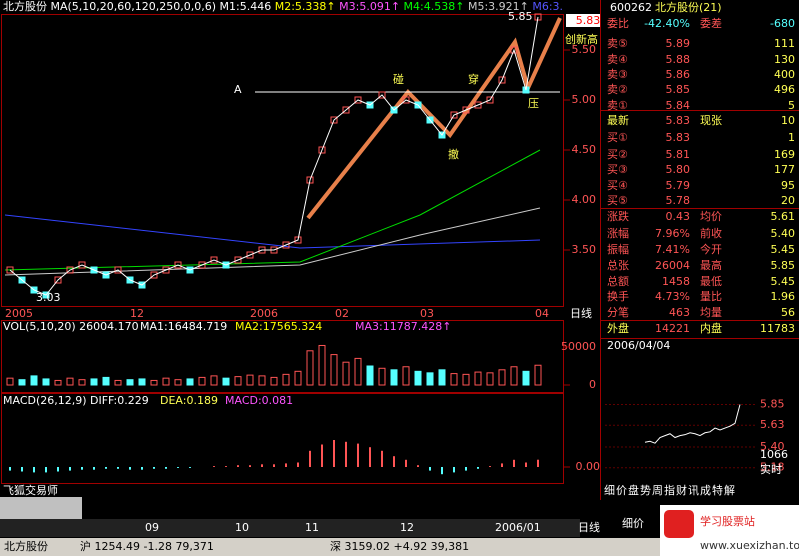  I want to click on quote-cell: 1.96, so click(783, 296).